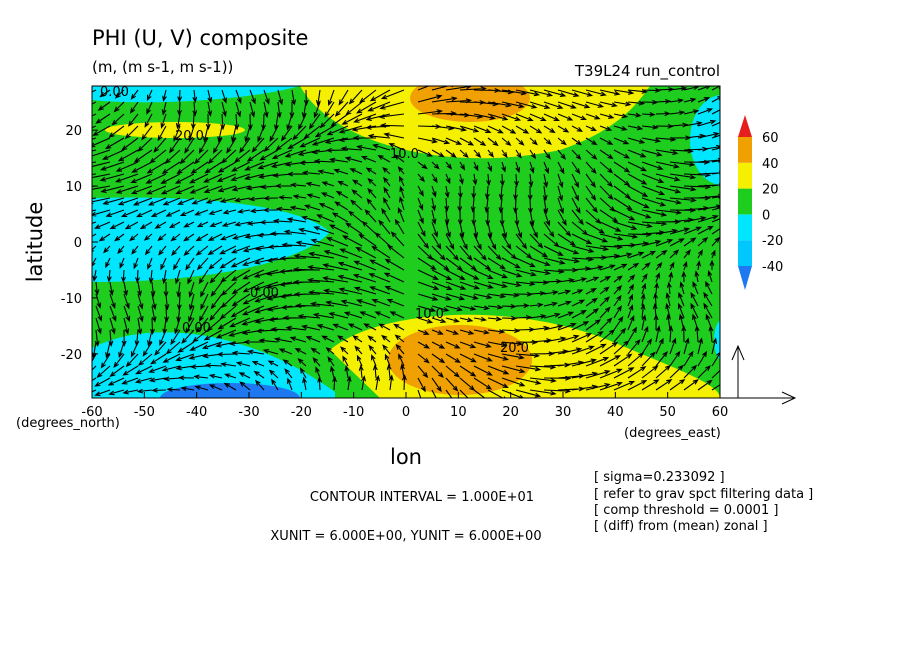 The height and width of the screenshot is (658, 904). What do you see at coordinates (144, 412) in the screenshot?
I see `x-tick-label: -50` at bounding box center [144, 412].